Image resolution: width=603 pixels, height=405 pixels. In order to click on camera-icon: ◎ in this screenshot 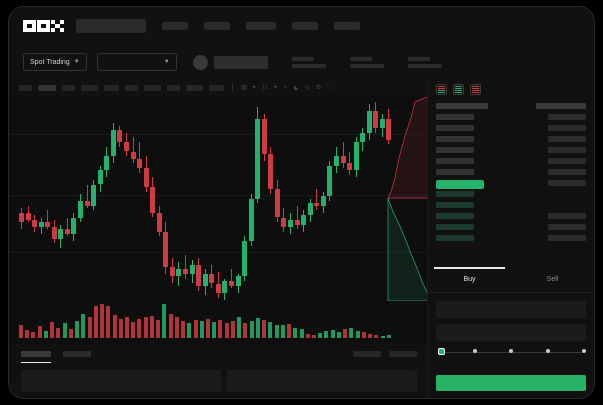, I will do `click(307, 87)`.